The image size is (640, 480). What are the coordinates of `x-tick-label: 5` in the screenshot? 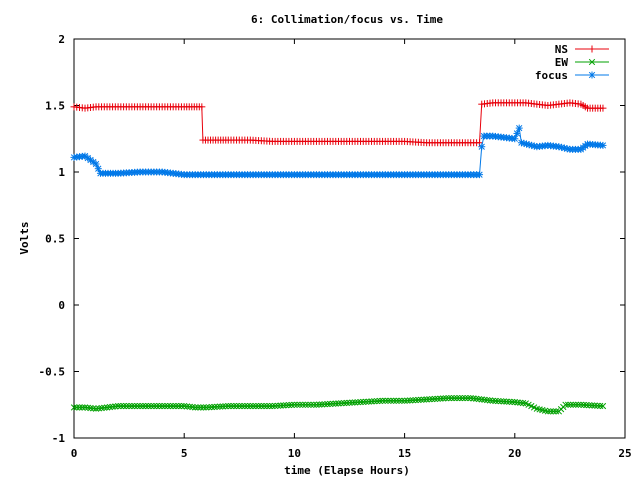 It's located at (184, 453).